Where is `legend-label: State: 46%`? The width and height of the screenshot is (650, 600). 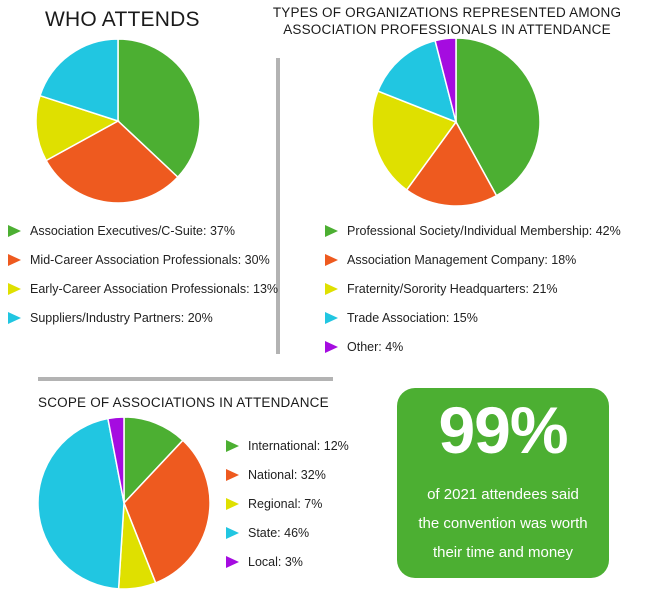
legend-label: State: 46% is located at coordinates (279, 533).